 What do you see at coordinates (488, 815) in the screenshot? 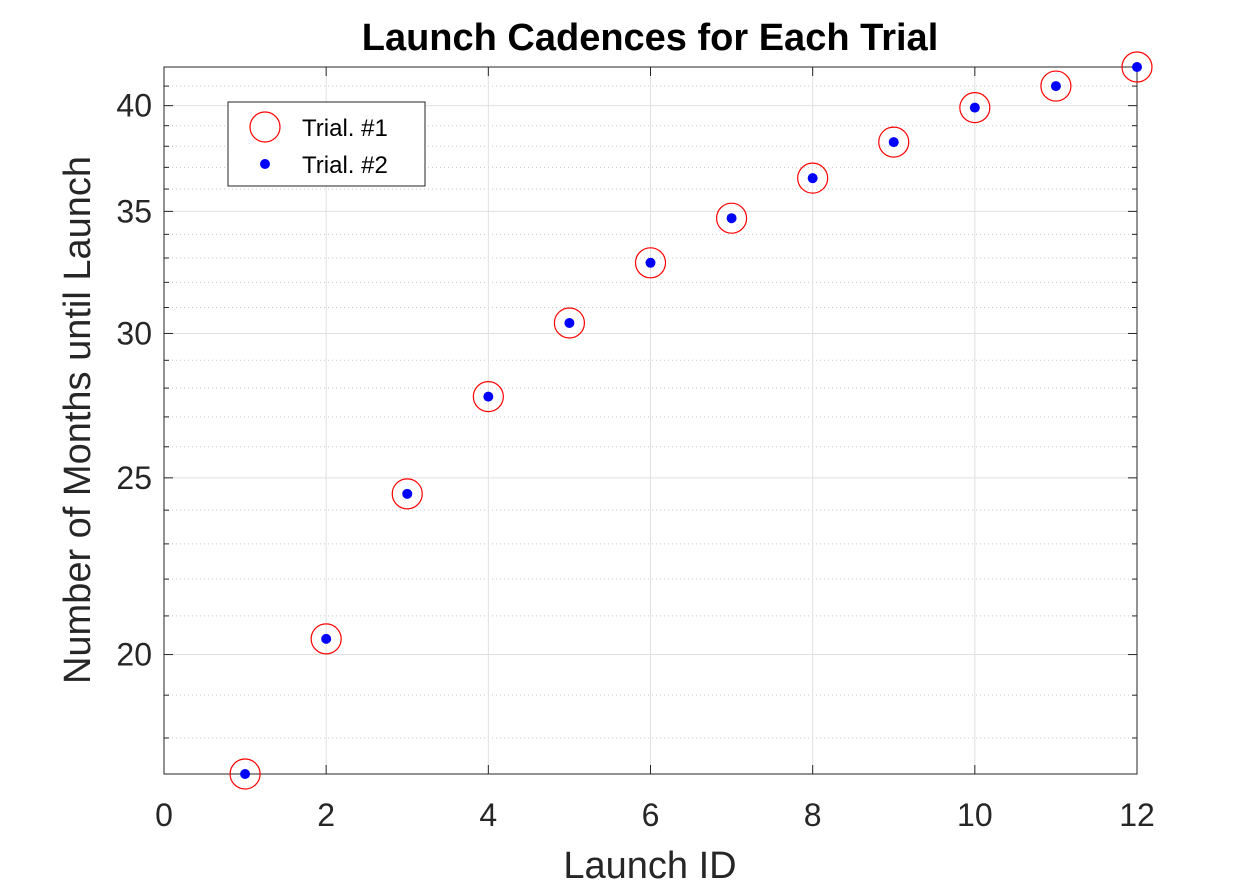
I see `x-tick-label: 4` at bounding box center [488, 815].